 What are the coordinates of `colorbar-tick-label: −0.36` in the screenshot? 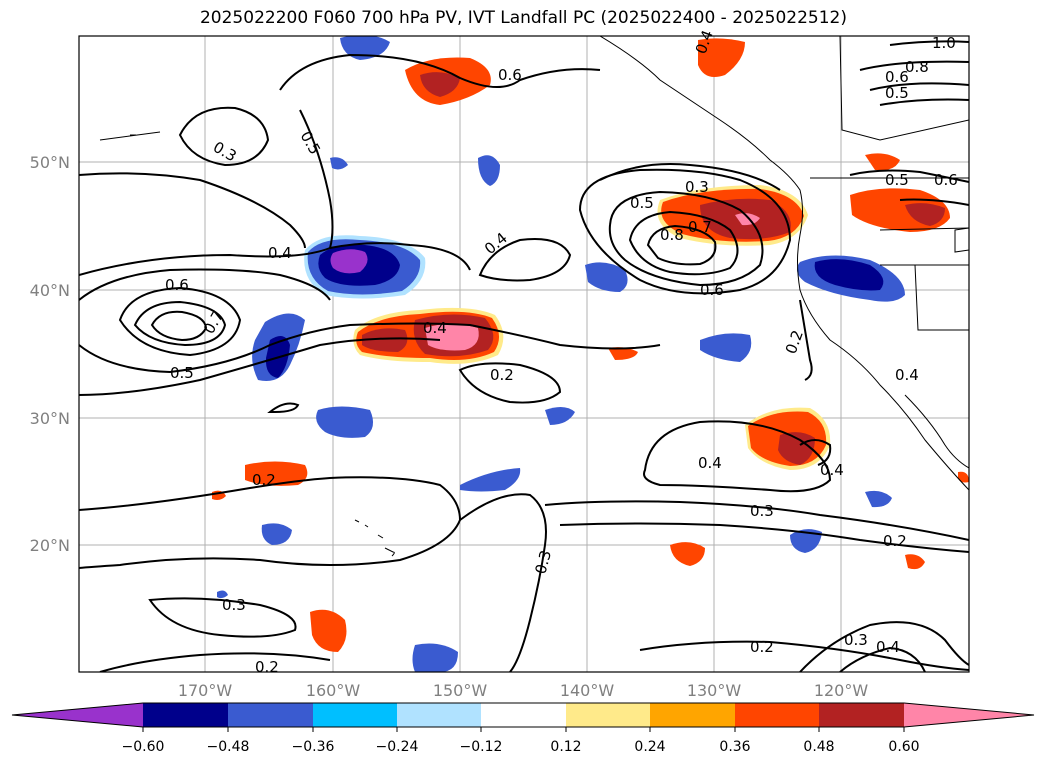 It's located at (313, 747).